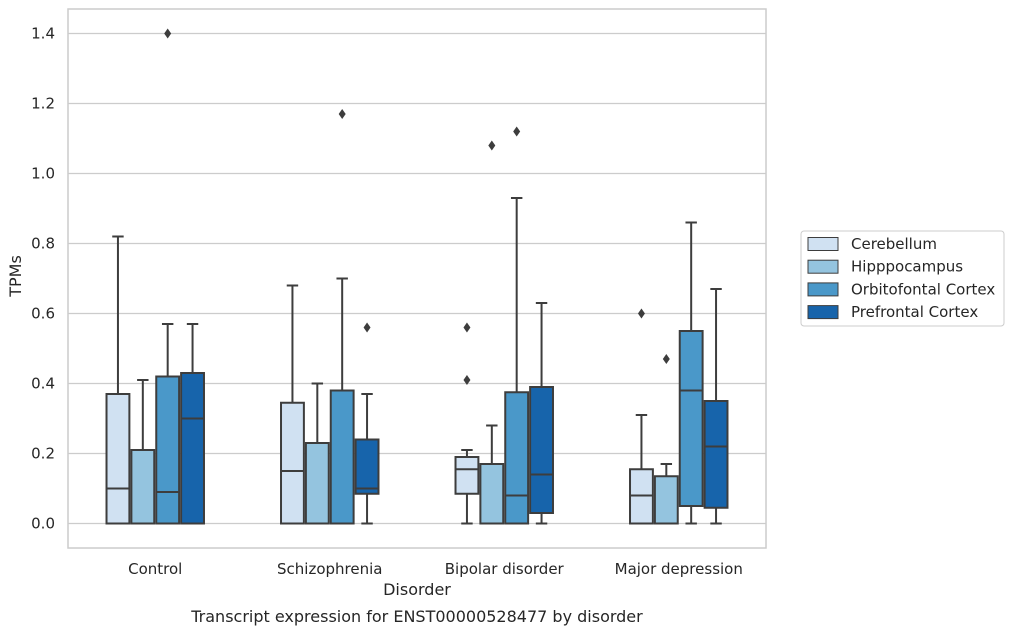 Image resolution: width=1014 pixels, height=634 pixels. What do you see at coordinates (43, 174) in the screenshot?
I see `y-tick-label: 1.0` at bounding box center [43, 174].